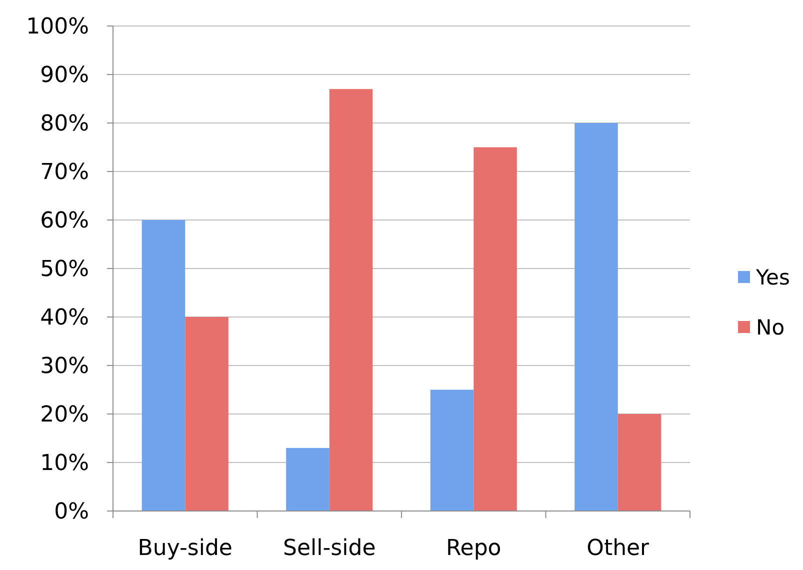  What do you see at coordinates (64, 415) in the screenshot?
I see `y-tick-label: 20%` at bounding box center [64, 415].